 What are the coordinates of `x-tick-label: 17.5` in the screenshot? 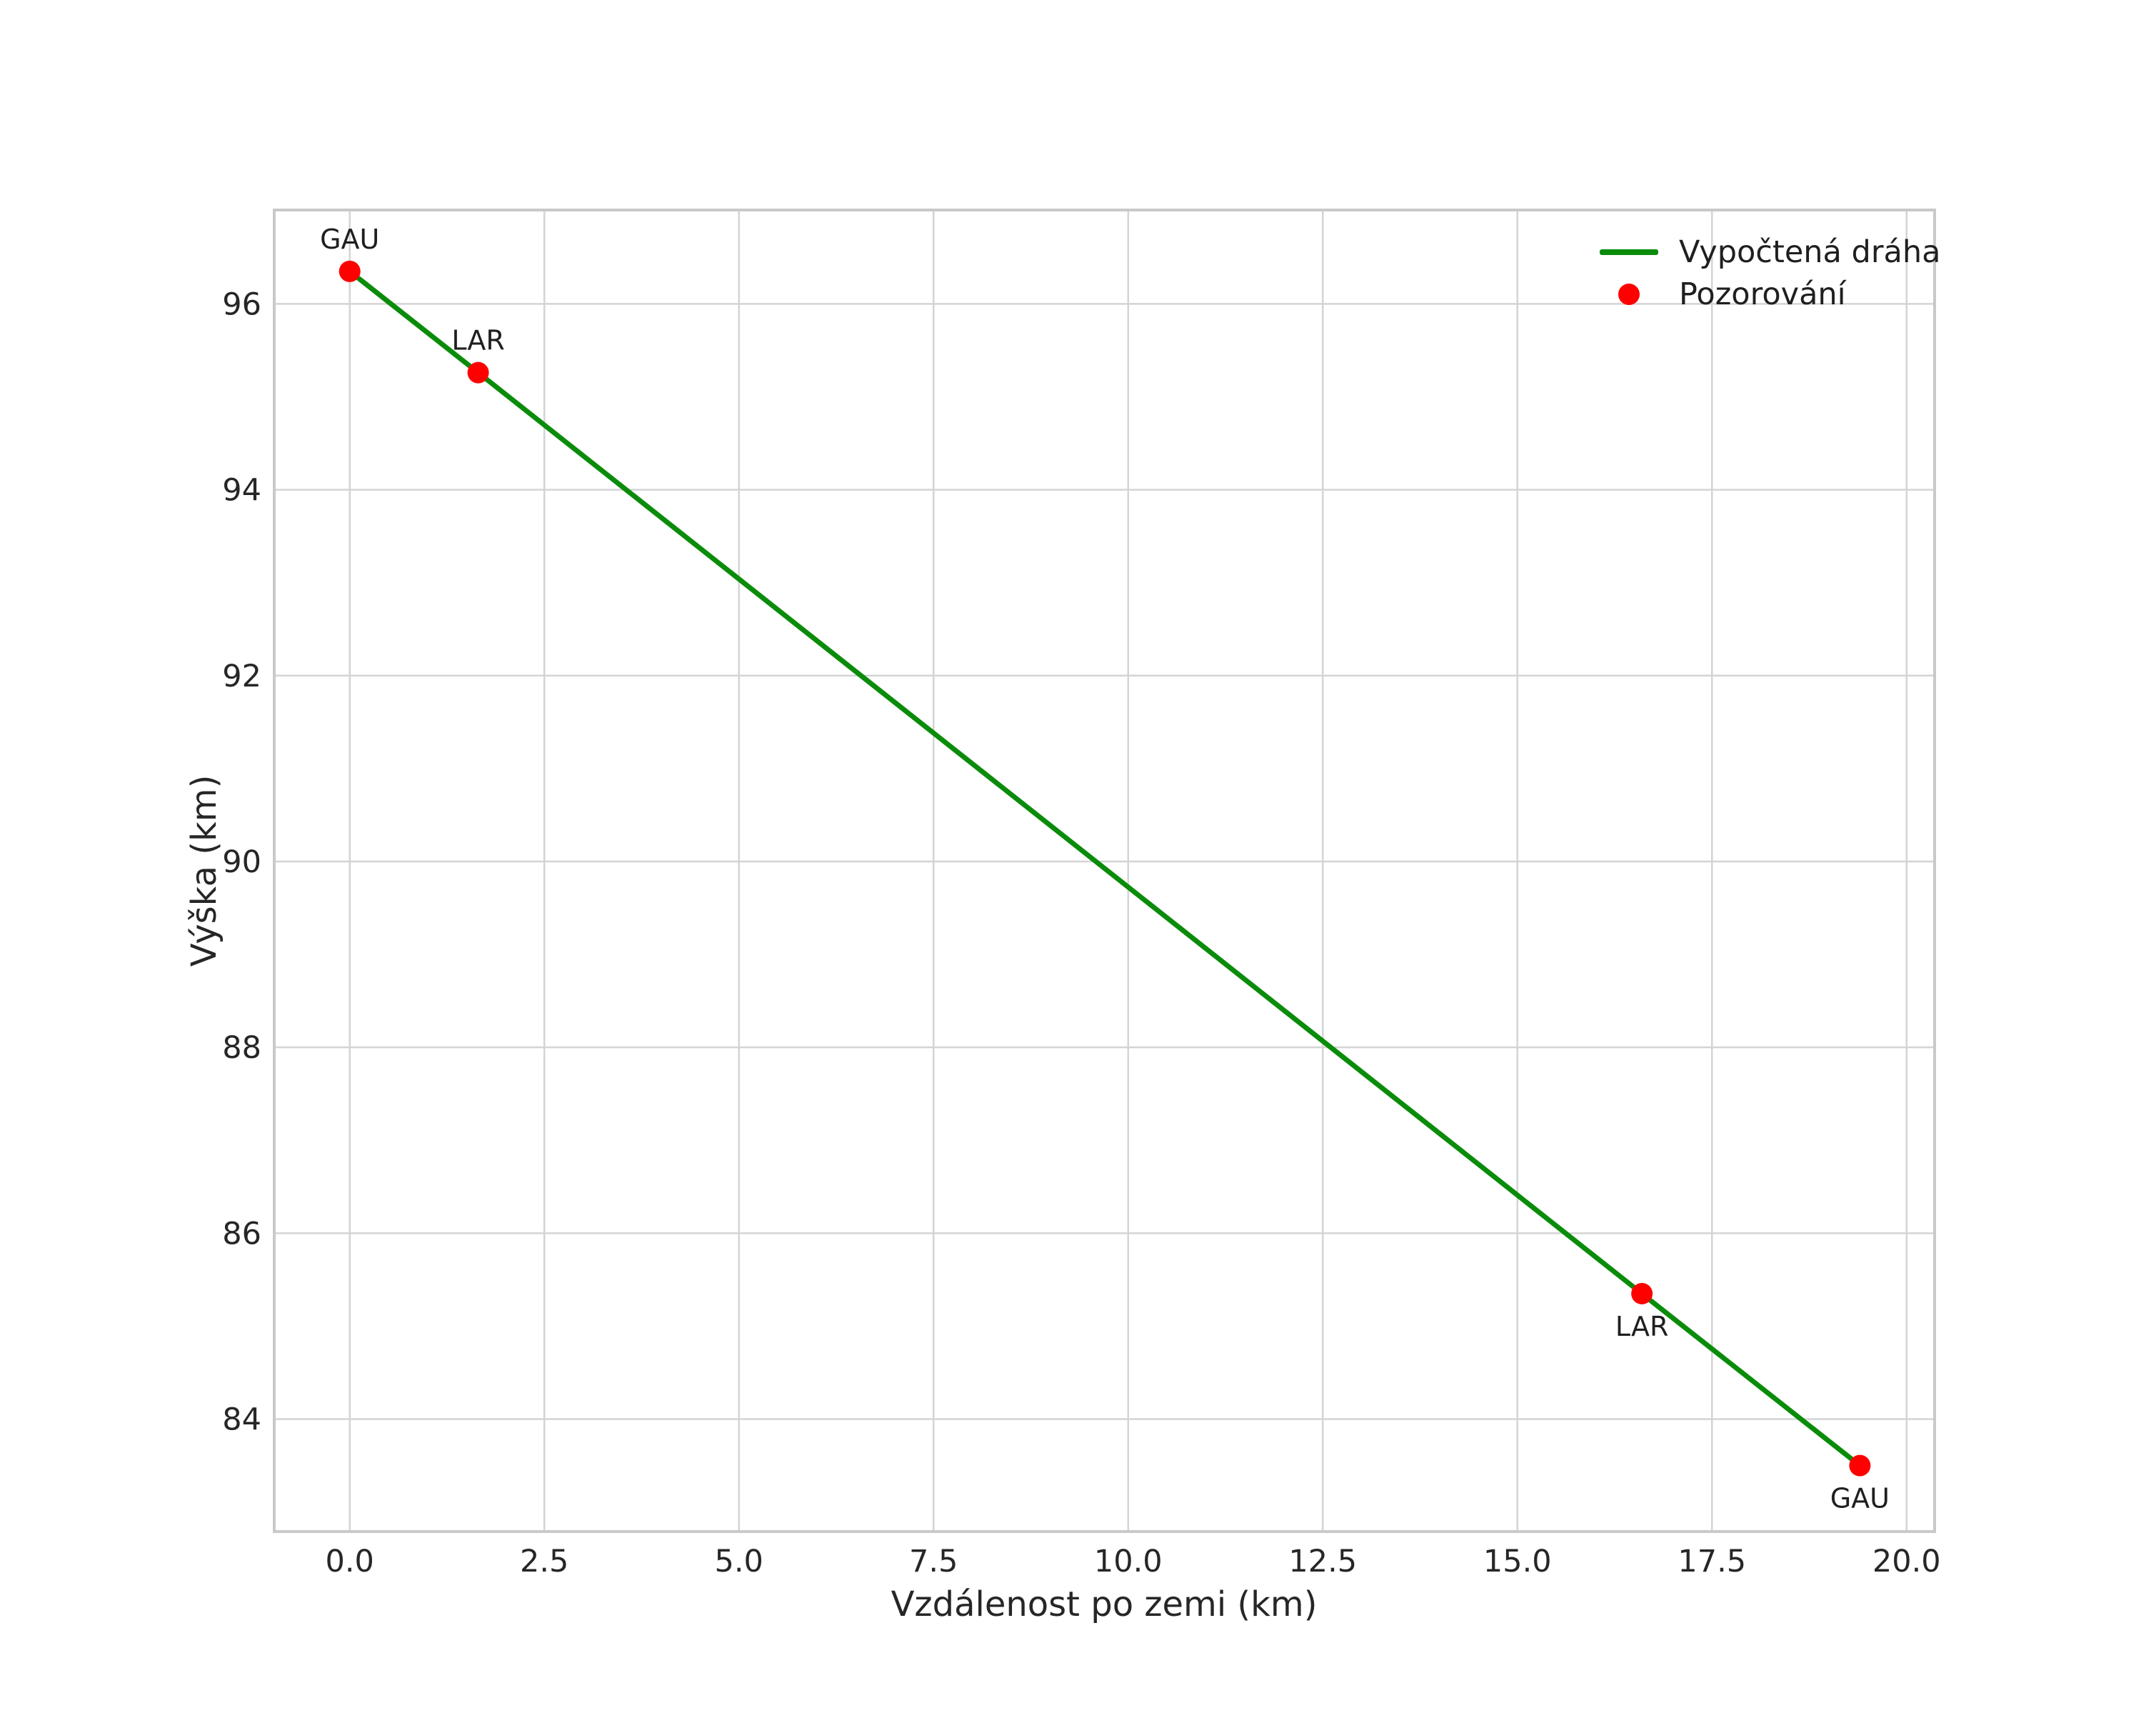 It's located at (1712, 1561).